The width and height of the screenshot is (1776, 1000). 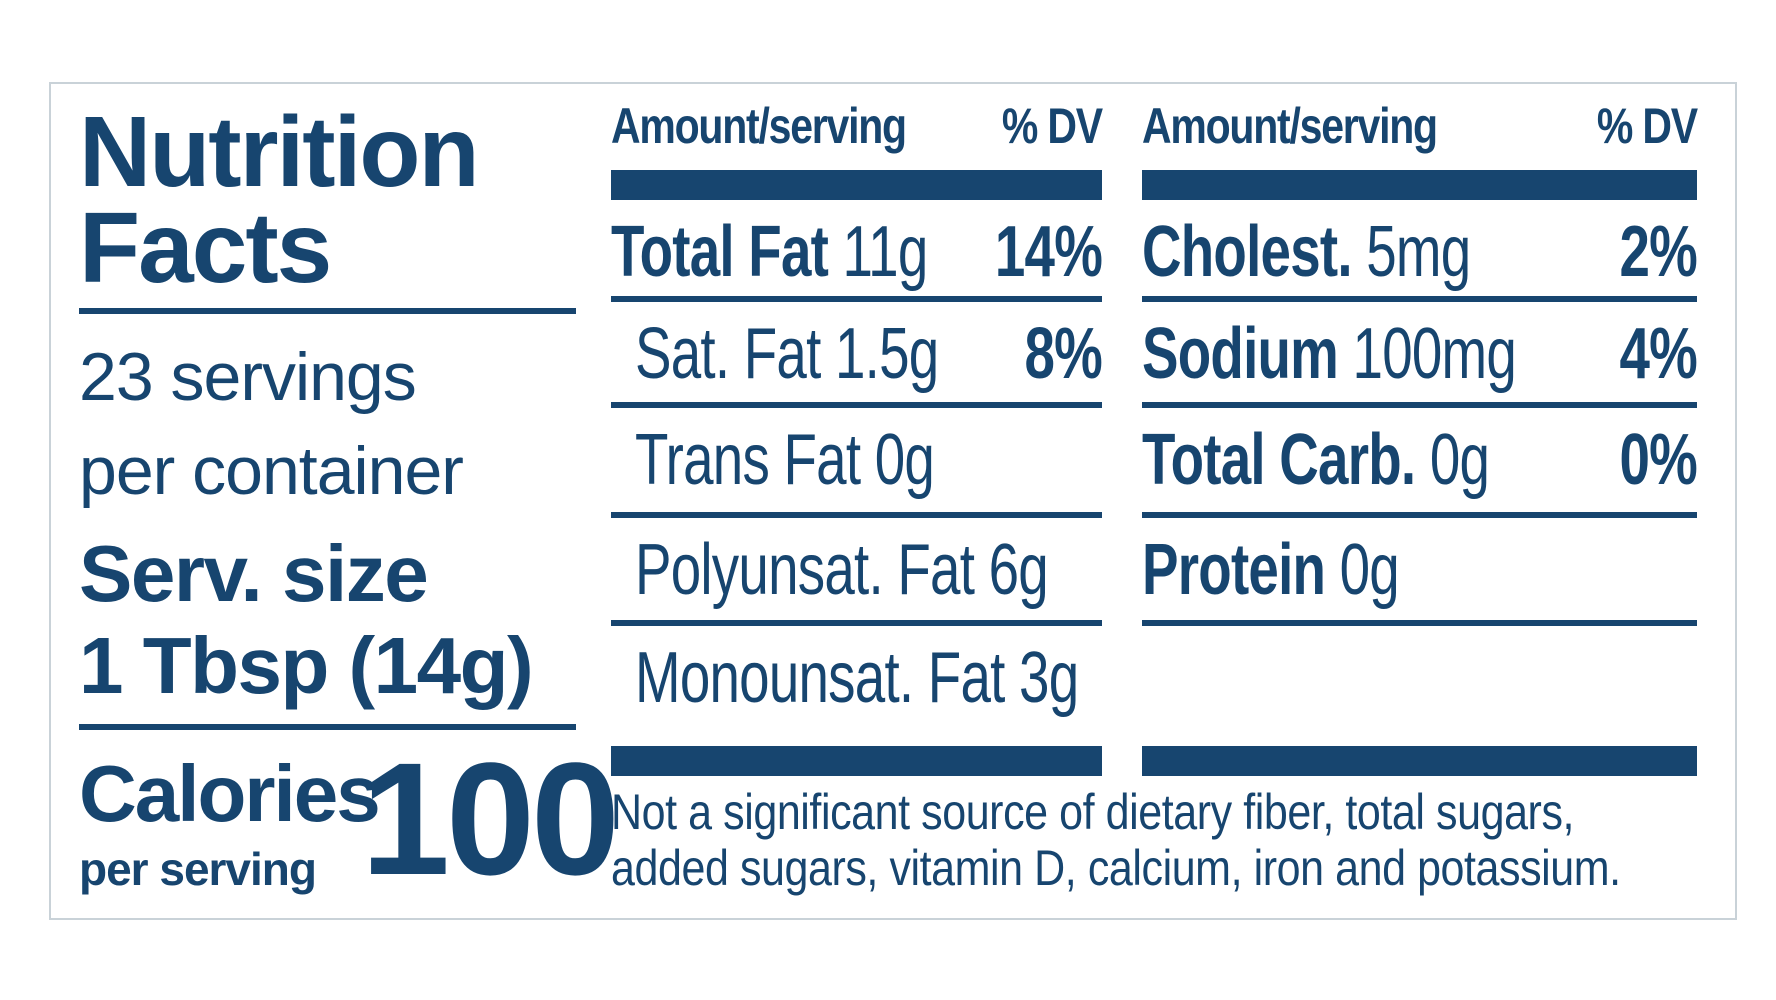 What do you see at coordinates (1279, 460) in the screenshot?
I see `nutrient-name: Total Carb.` at bounding box center [1279, 460].